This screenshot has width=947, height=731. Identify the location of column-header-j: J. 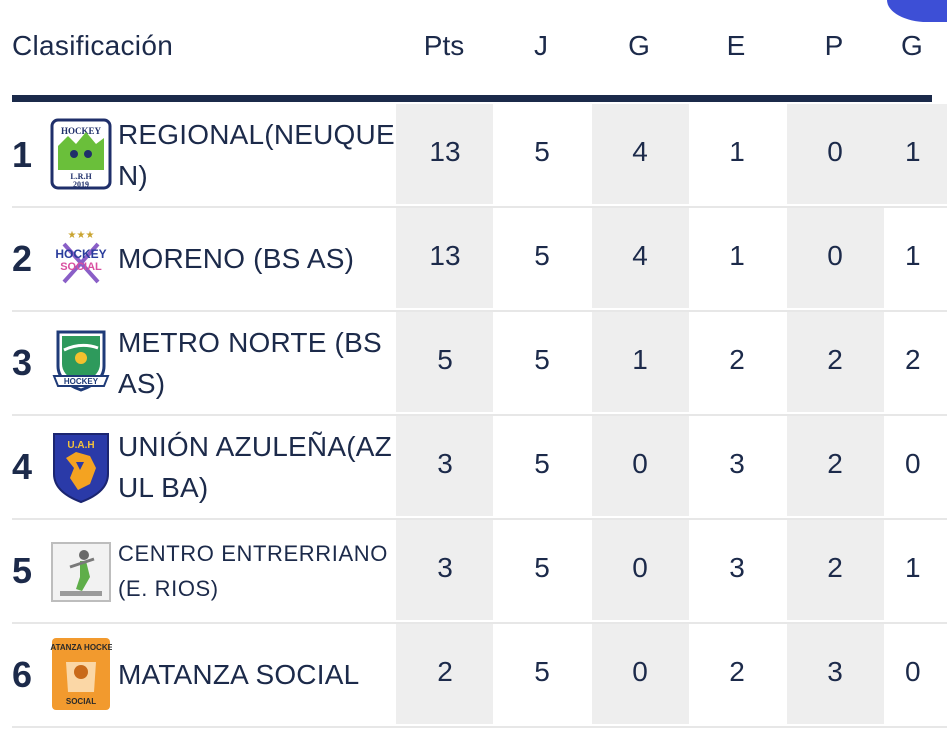
(541, 45).